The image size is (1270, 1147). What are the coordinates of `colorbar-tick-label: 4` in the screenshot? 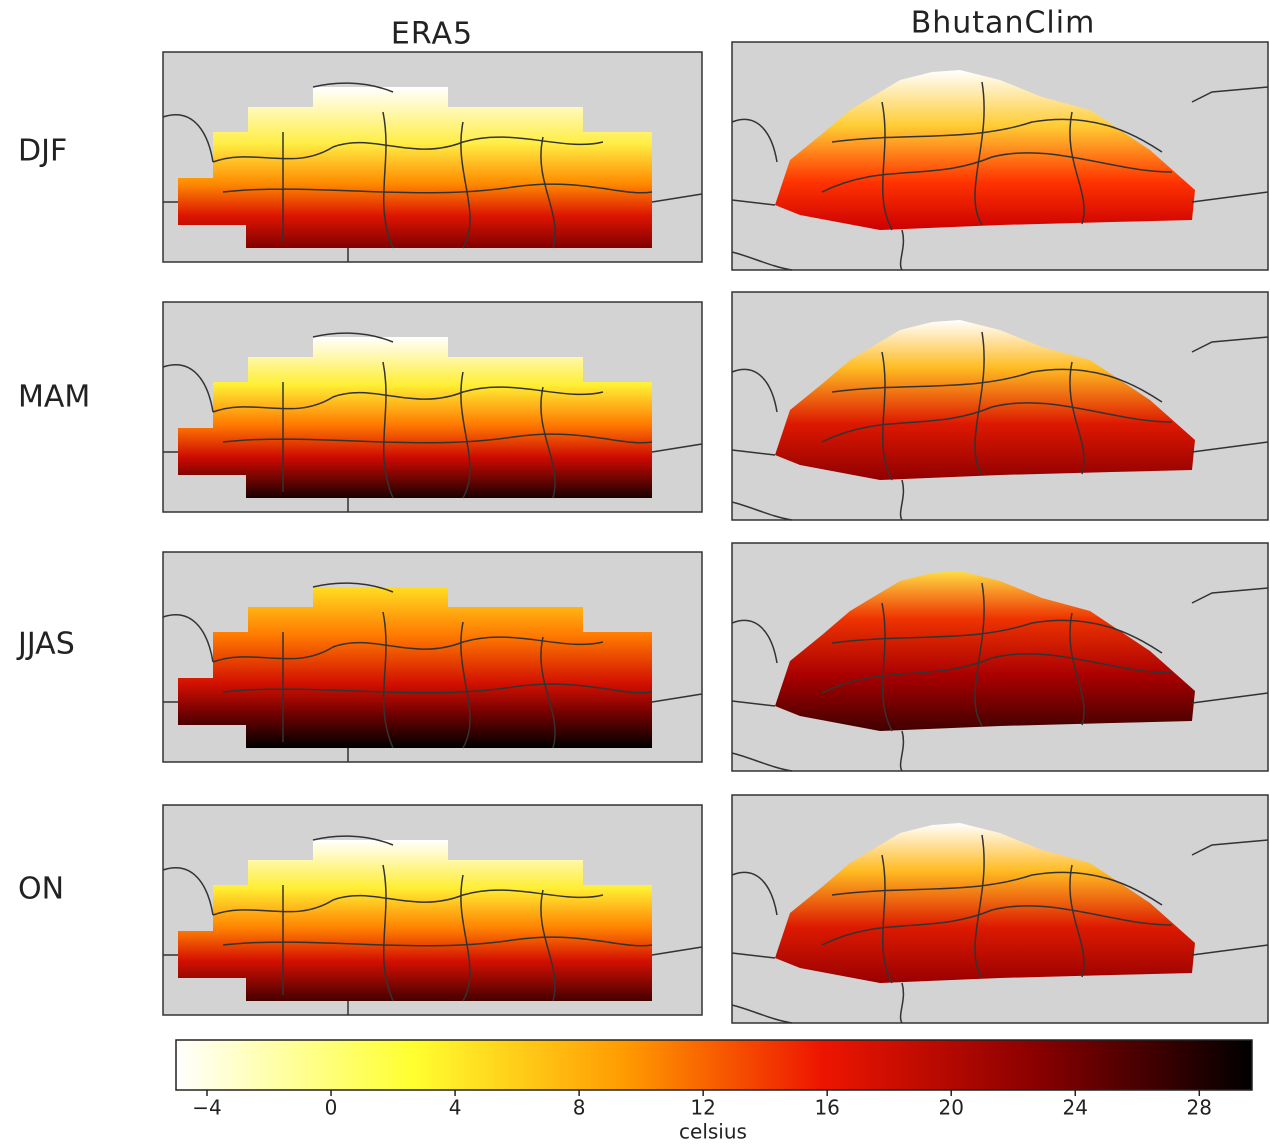 It's located at (455, 1108).